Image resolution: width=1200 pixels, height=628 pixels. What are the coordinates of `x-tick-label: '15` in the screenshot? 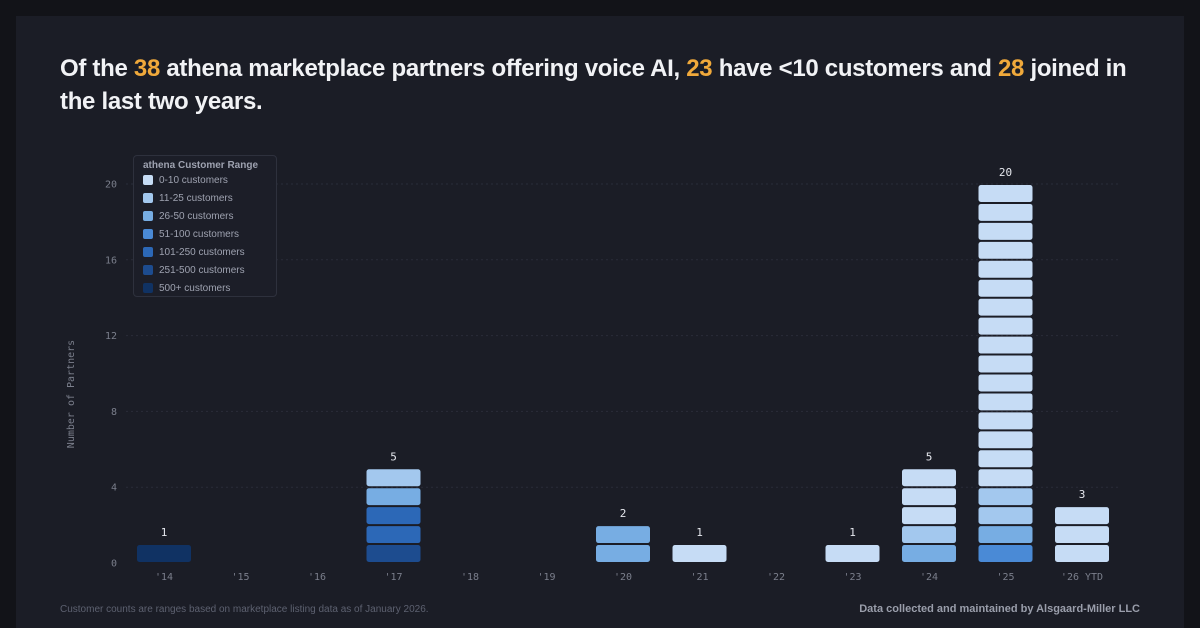 It's located at (240, 577).